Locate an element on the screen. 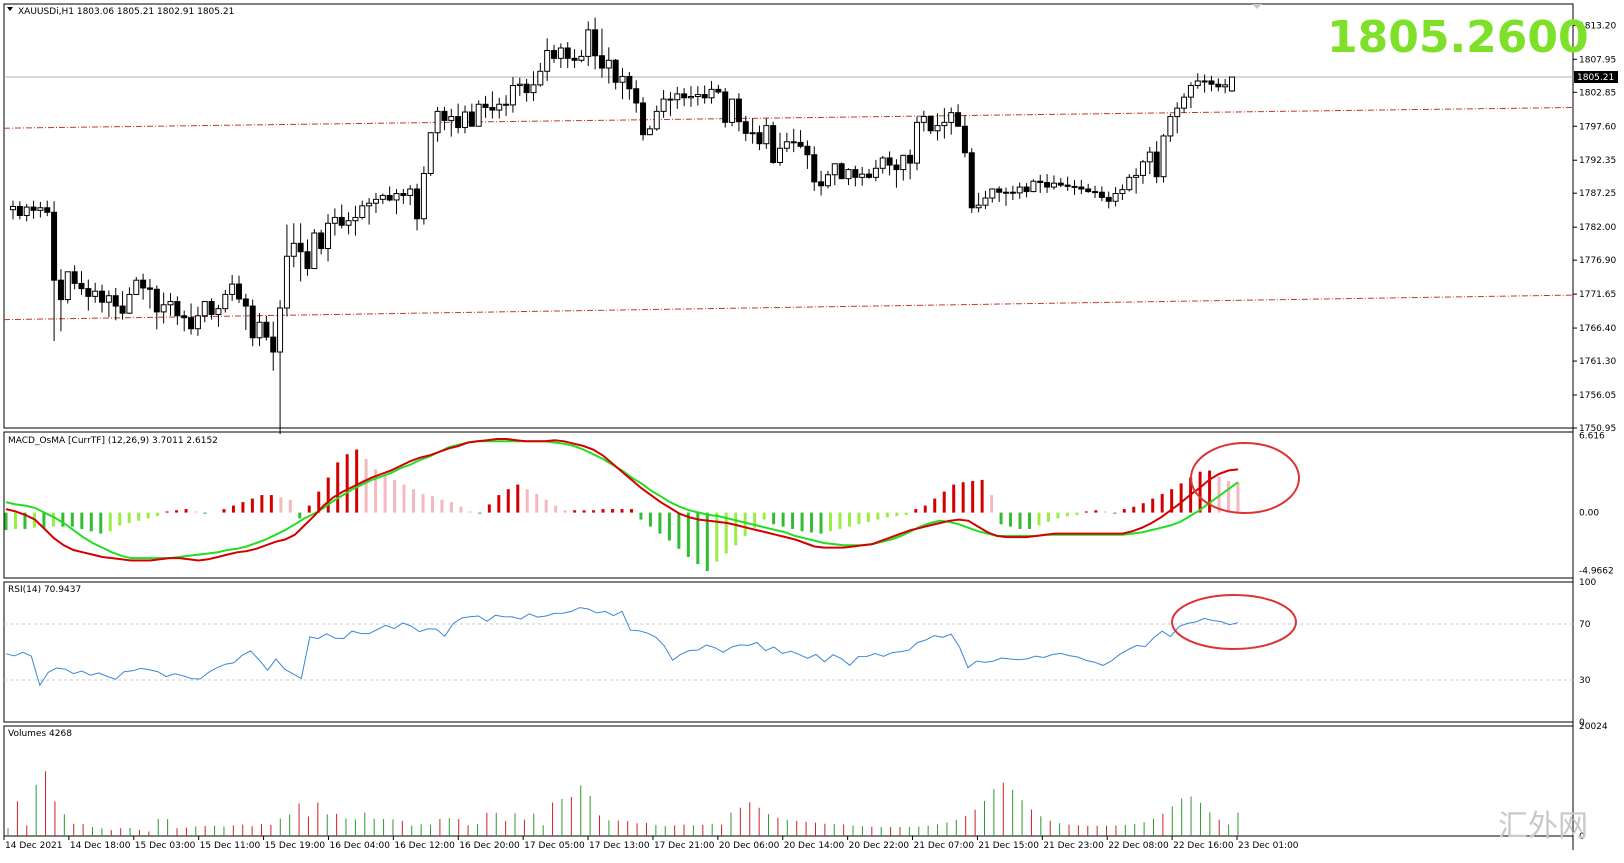 The image size is (1624, 863). time-tick-label: 20 Dec 06:00 is located at coordinates (749, 846).